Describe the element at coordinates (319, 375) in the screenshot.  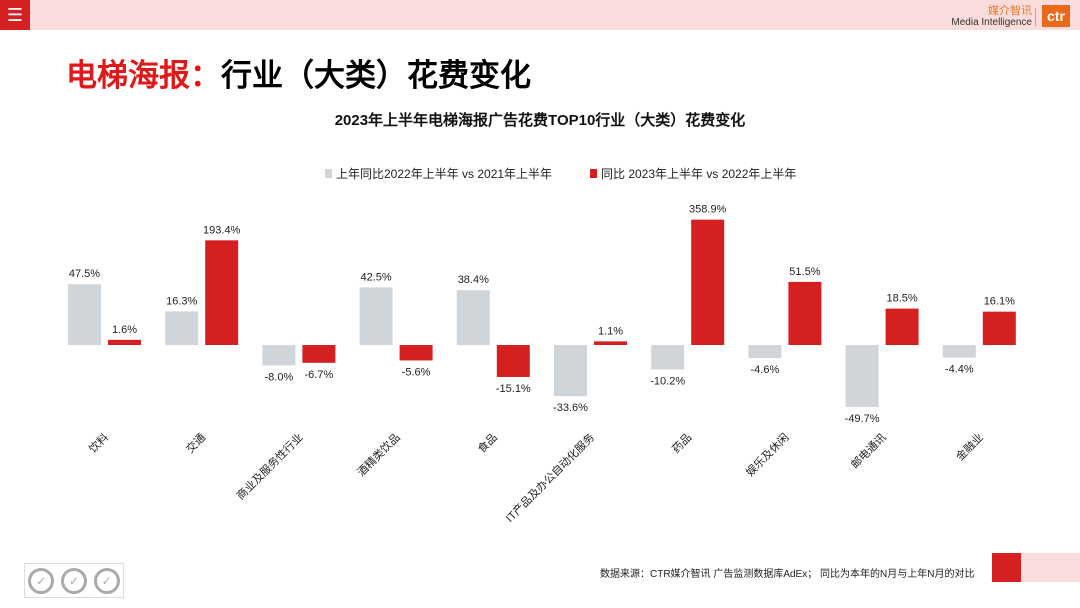
I see `data-label: -6.7%` at that location.